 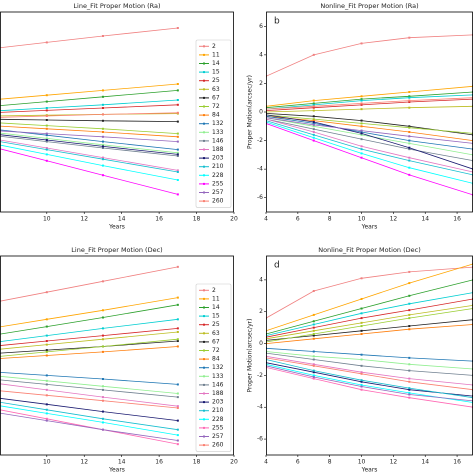 What do you see at coordinates (261, 311) in the screenshot?
I see `y-tick-label: 2` at bounding box center [261, 311].